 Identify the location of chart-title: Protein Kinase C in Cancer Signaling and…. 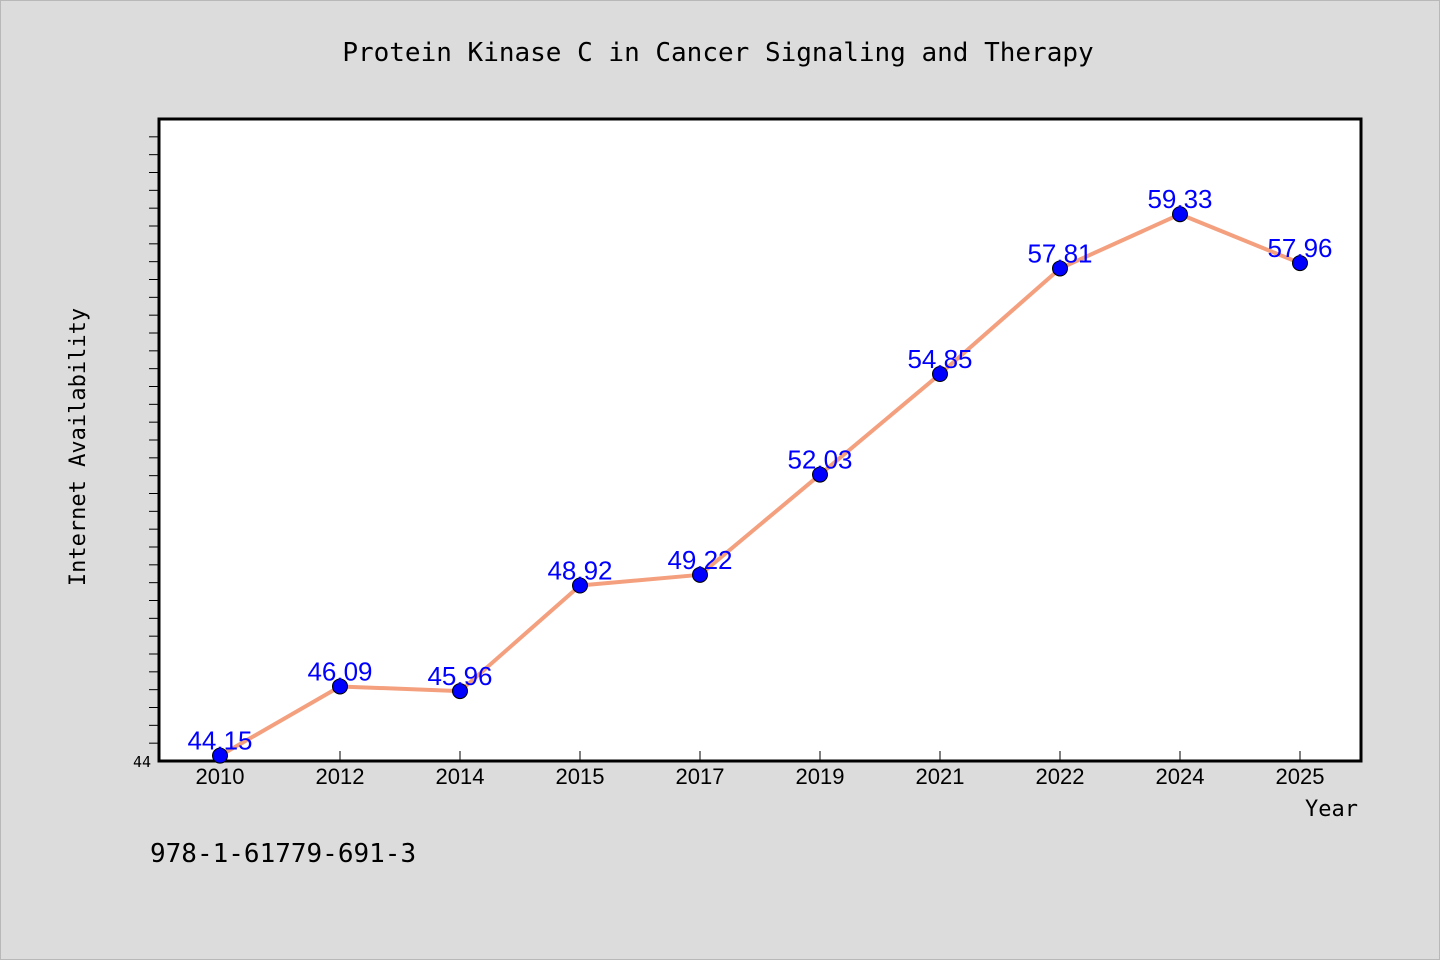
(717, 53).